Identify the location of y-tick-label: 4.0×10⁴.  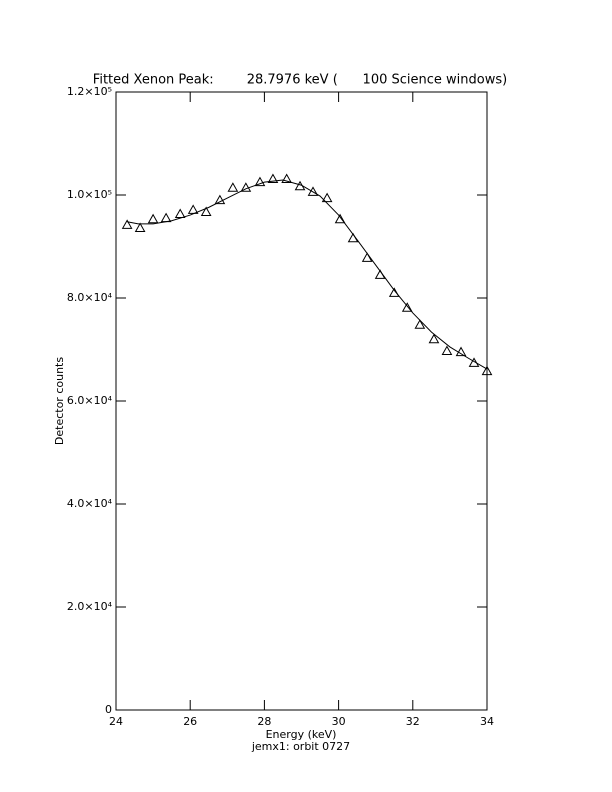
(90, 503).